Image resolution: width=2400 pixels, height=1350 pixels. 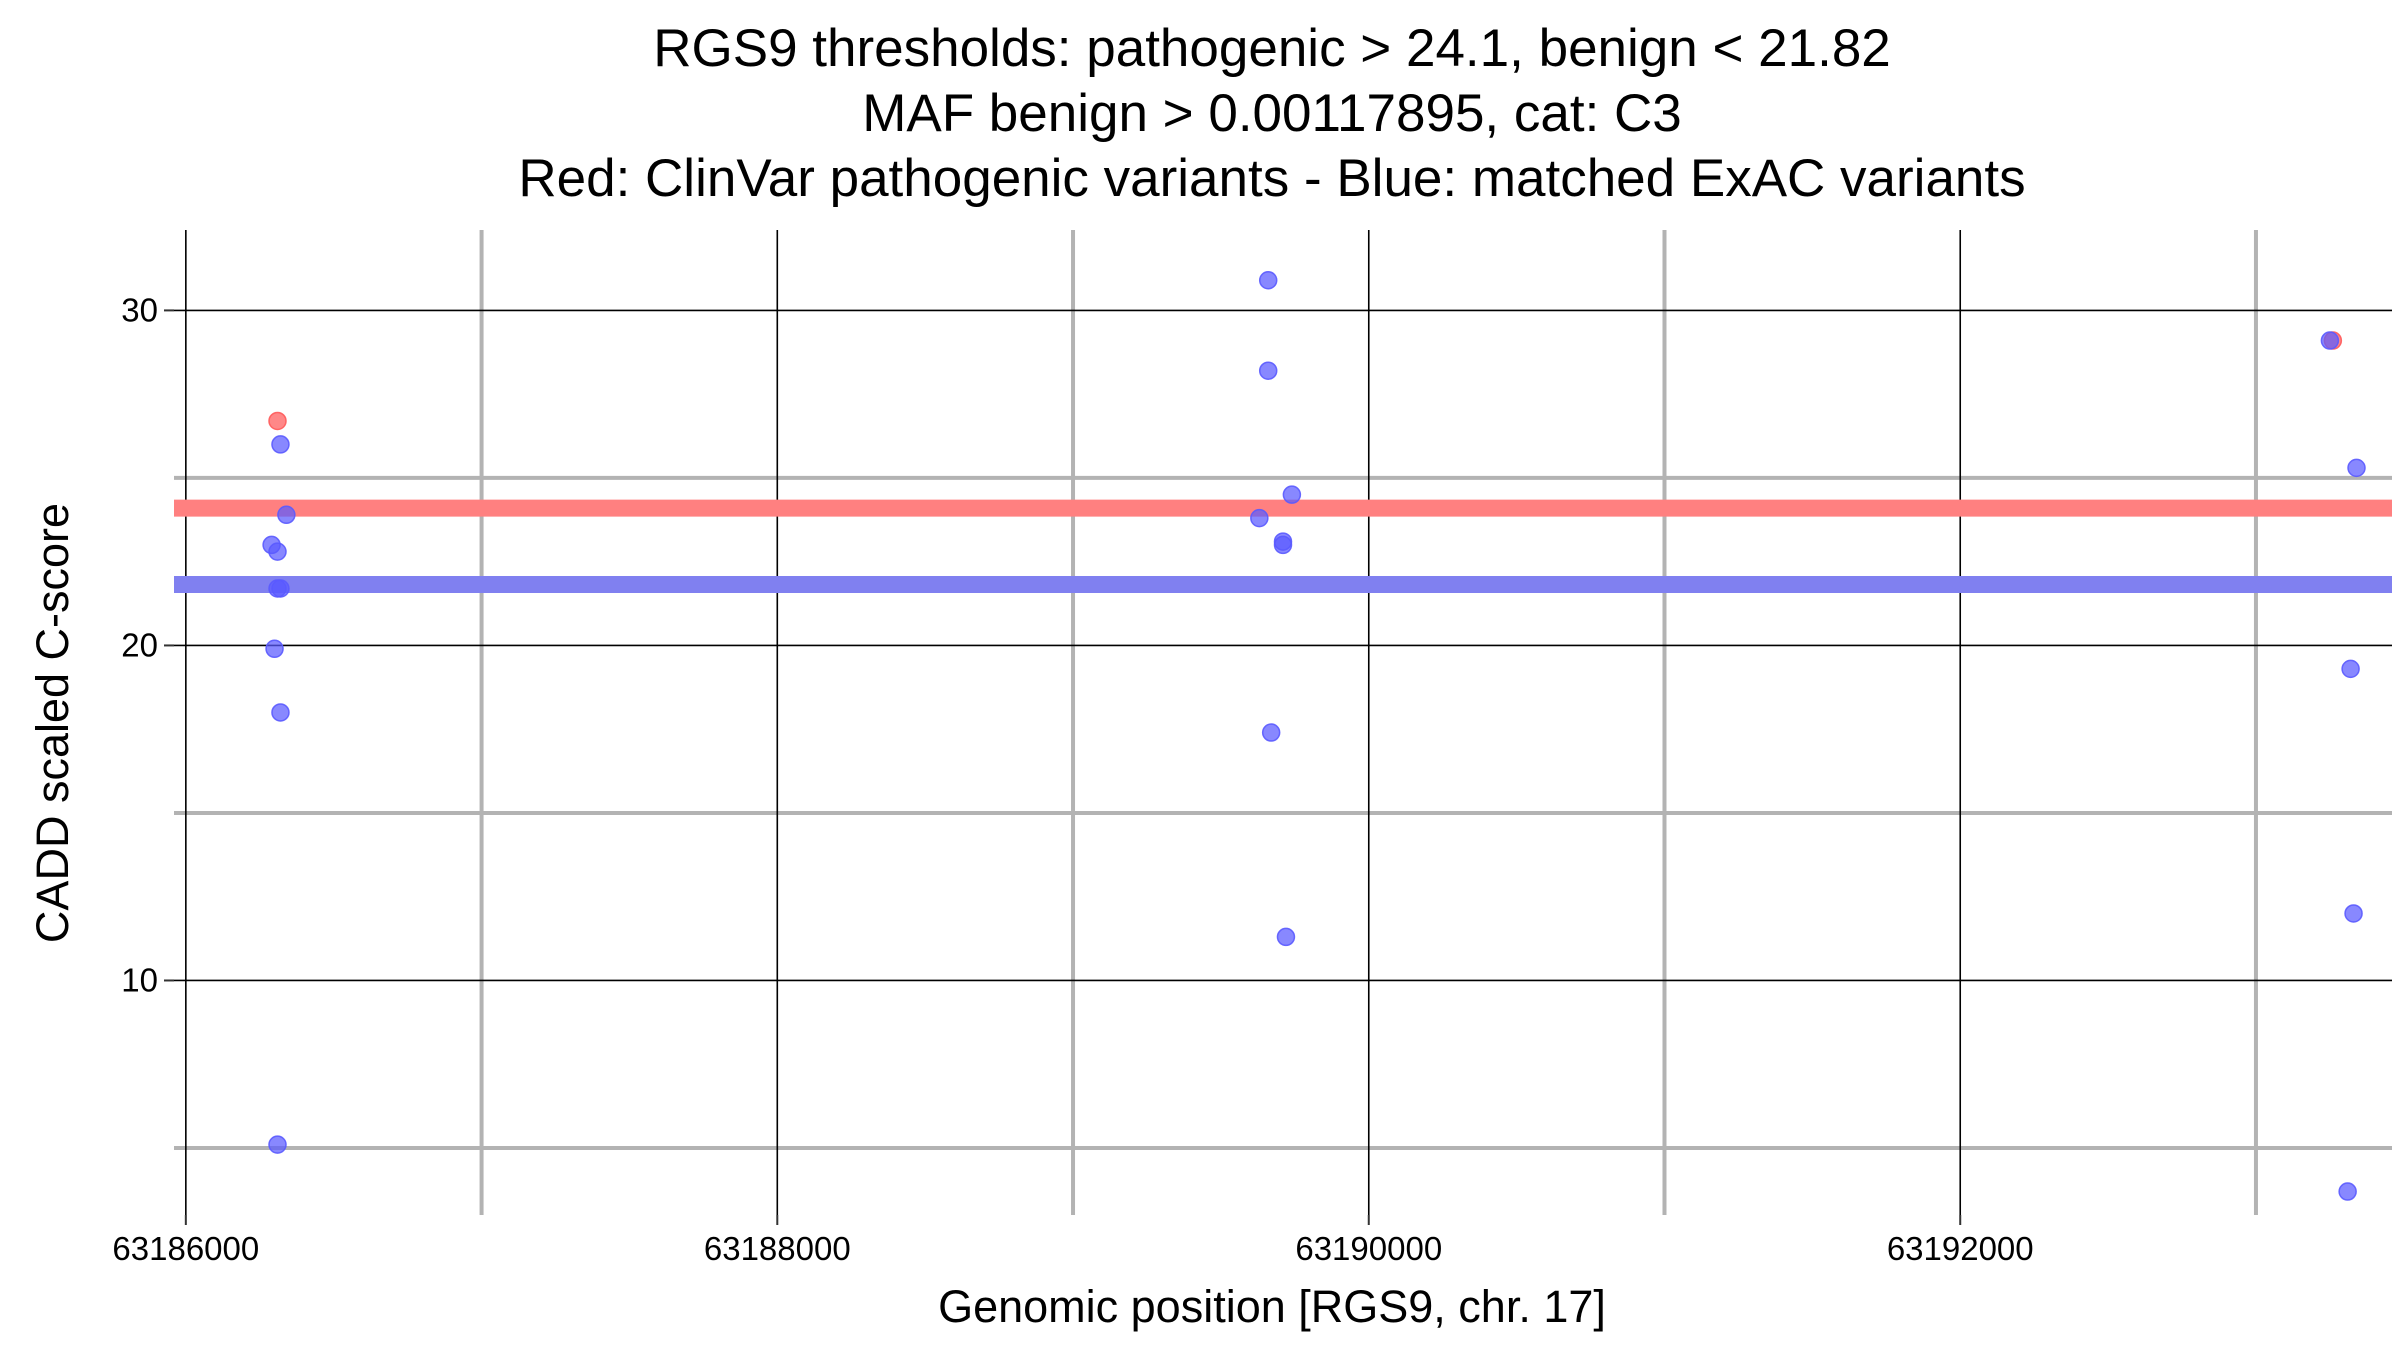 What do you see at coordinates (1073, 1241) in the screenshot?
I see `x-axis: 63186000 63188000 63190000 63192000` at bounding box center [1073, 1241].